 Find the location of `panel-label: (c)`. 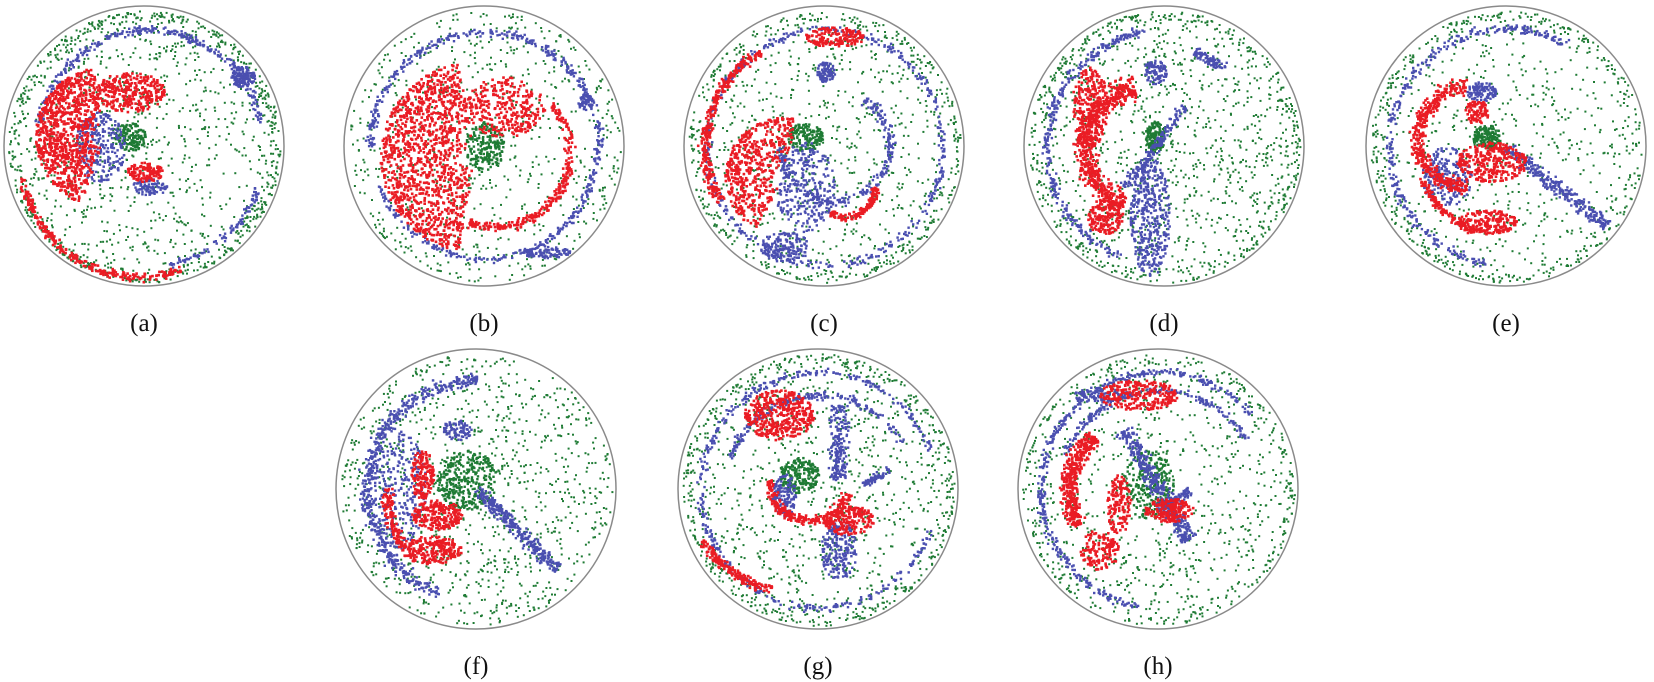

panel-label: (c) is located at coordinates (824, 323).